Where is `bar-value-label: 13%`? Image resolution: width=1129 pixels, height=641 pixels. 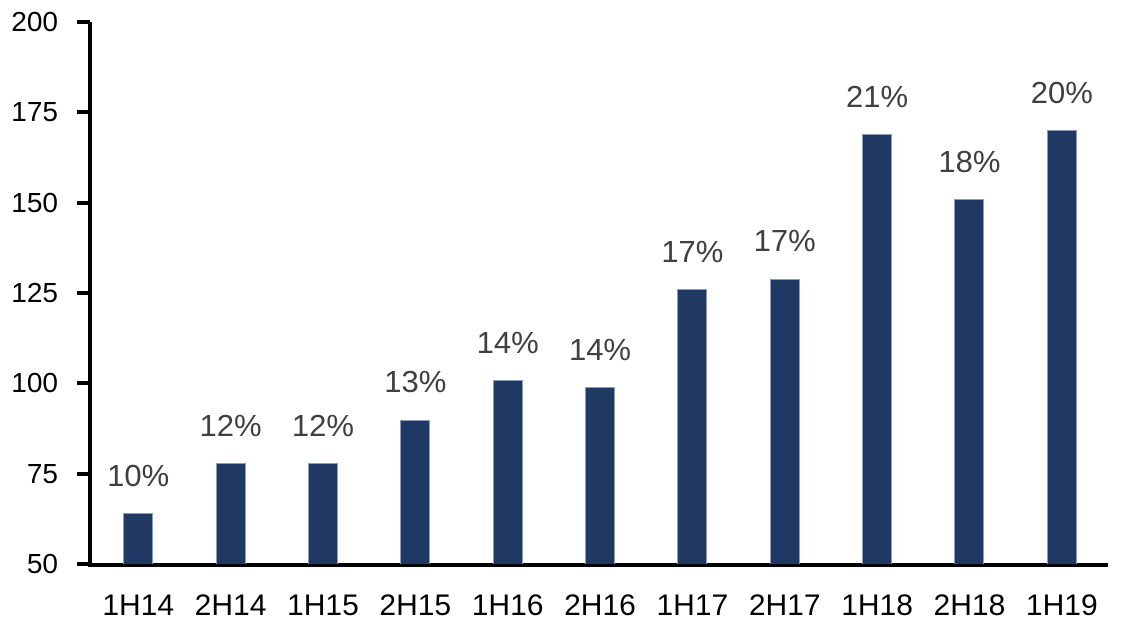
bar-value-label: 13% is located at coordinates (415, 382).